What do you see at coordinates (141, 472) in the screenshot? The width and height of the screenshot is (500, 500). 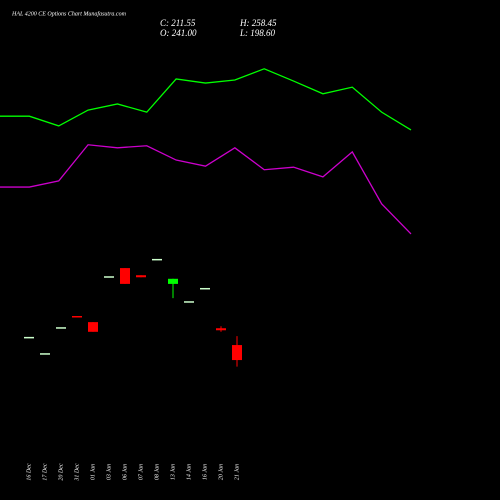 I see `x-tick-label: 07 Jan` at bounding box center [141, 472].